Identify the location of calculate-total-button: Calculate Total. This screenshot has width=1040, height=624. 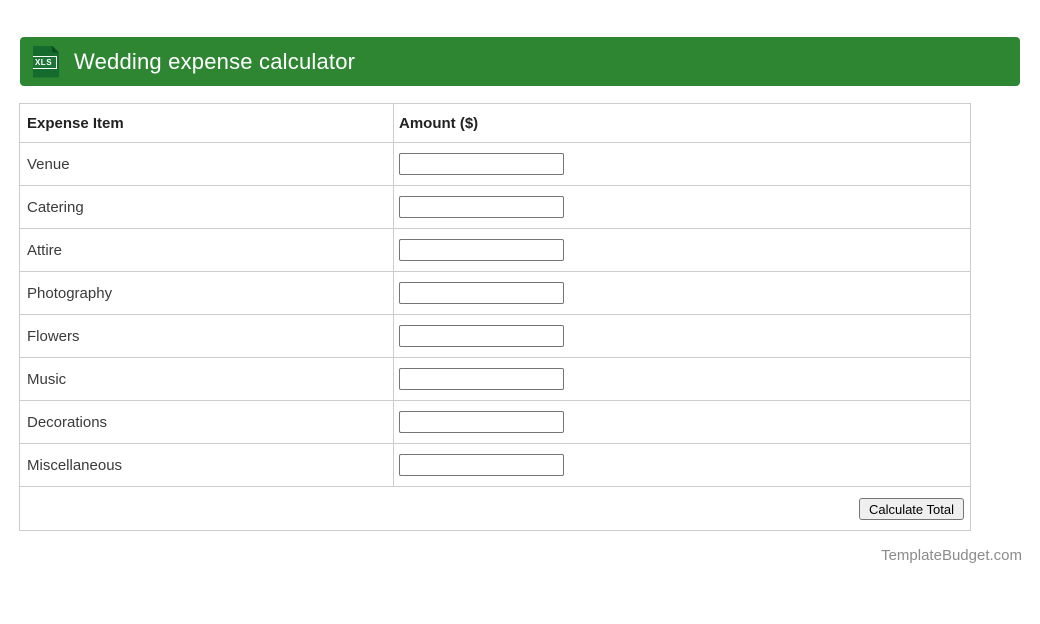
(911, 508).